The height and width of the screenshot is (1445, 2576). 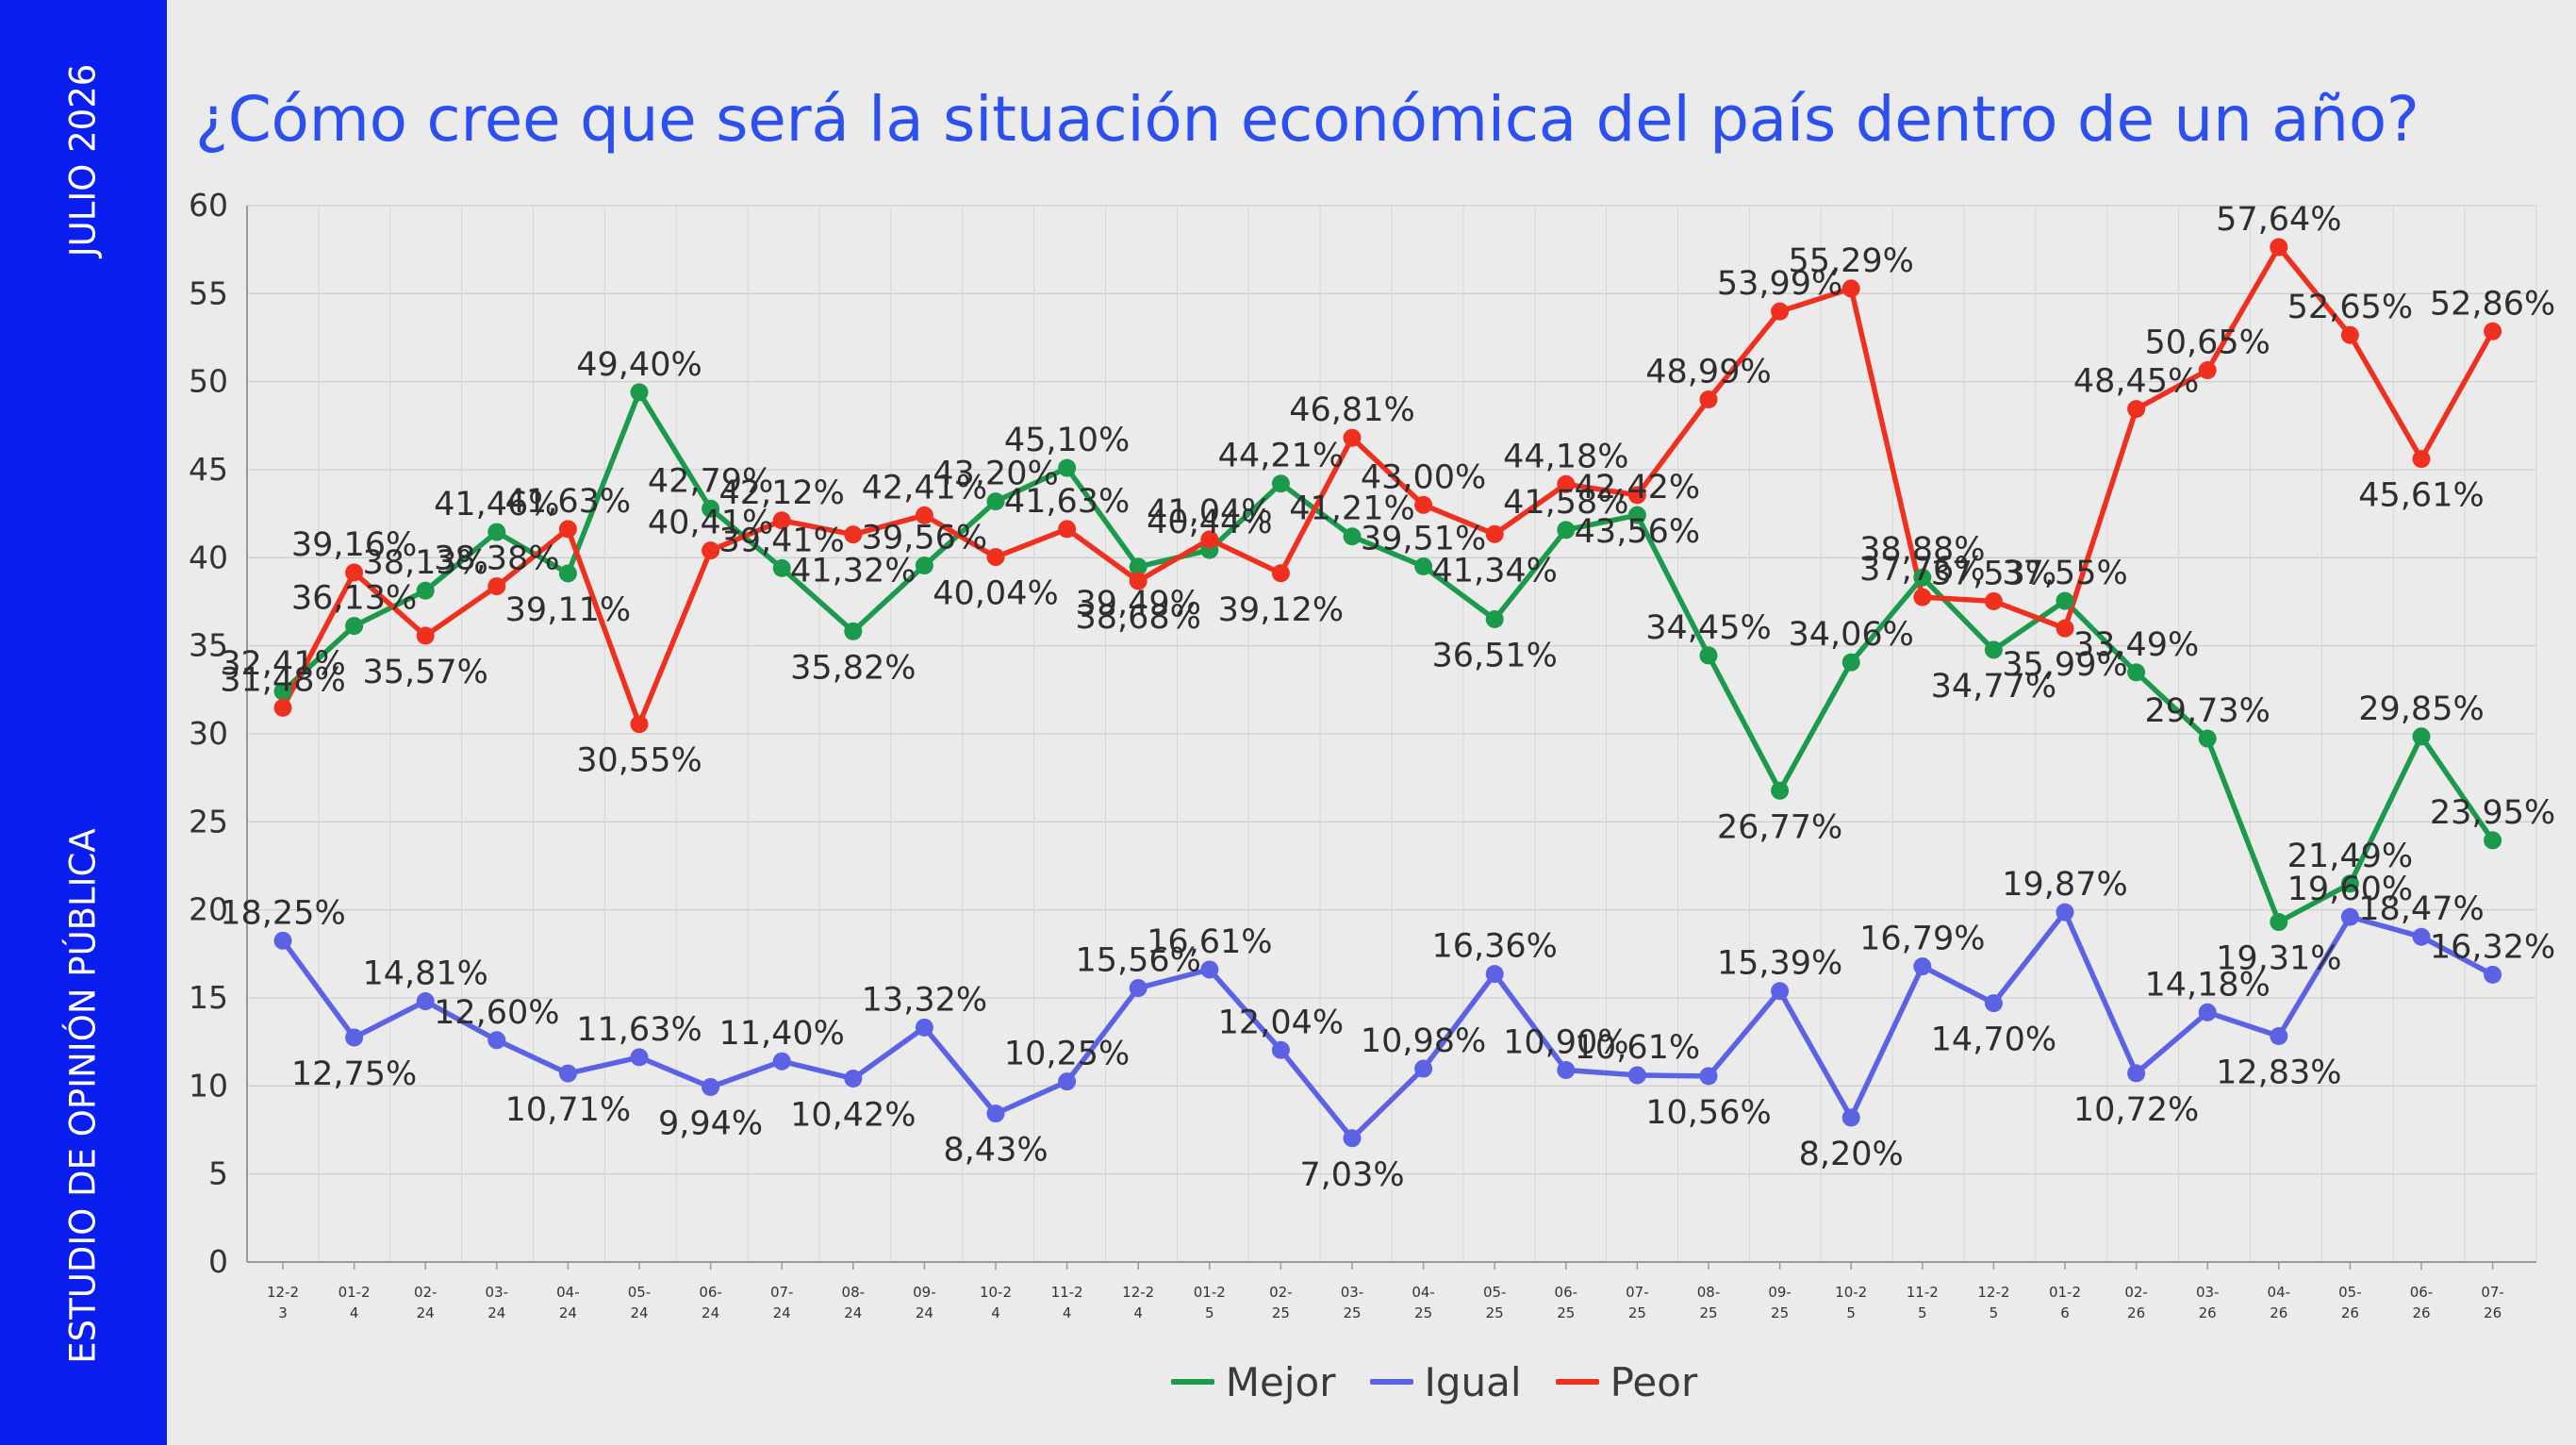 I want to click on data-label-mejor: 23,95%, so click(x=2492, y=813).